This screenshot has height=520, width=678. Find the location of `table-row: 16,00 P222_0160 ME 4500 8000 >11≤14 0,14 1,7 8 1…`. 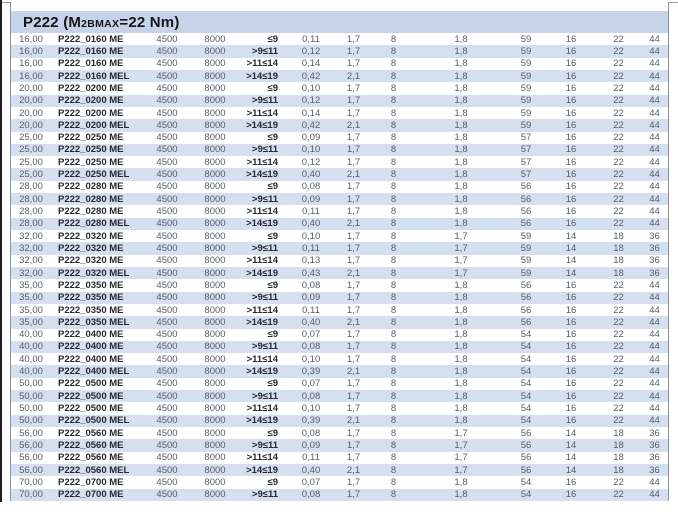

table-row: 16,00 P222_0160 ME 4500 8000 >11≤14 0,14 1,7 8 1… is located at coordinates (339, 64).